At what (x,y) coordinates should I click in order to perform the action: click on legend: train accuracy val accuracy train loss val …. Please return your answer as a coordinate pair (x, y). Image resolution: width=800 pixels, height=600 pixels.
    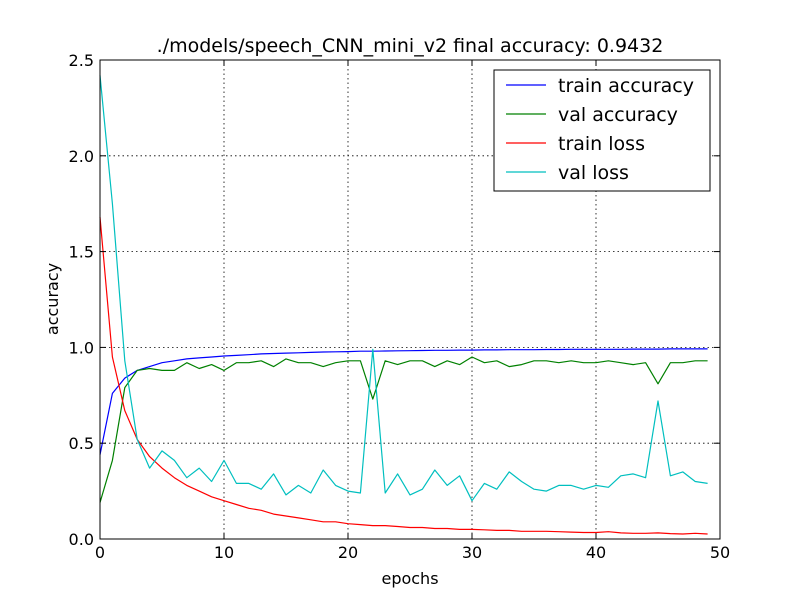
    Looking at the image, I should click on (602, 130).